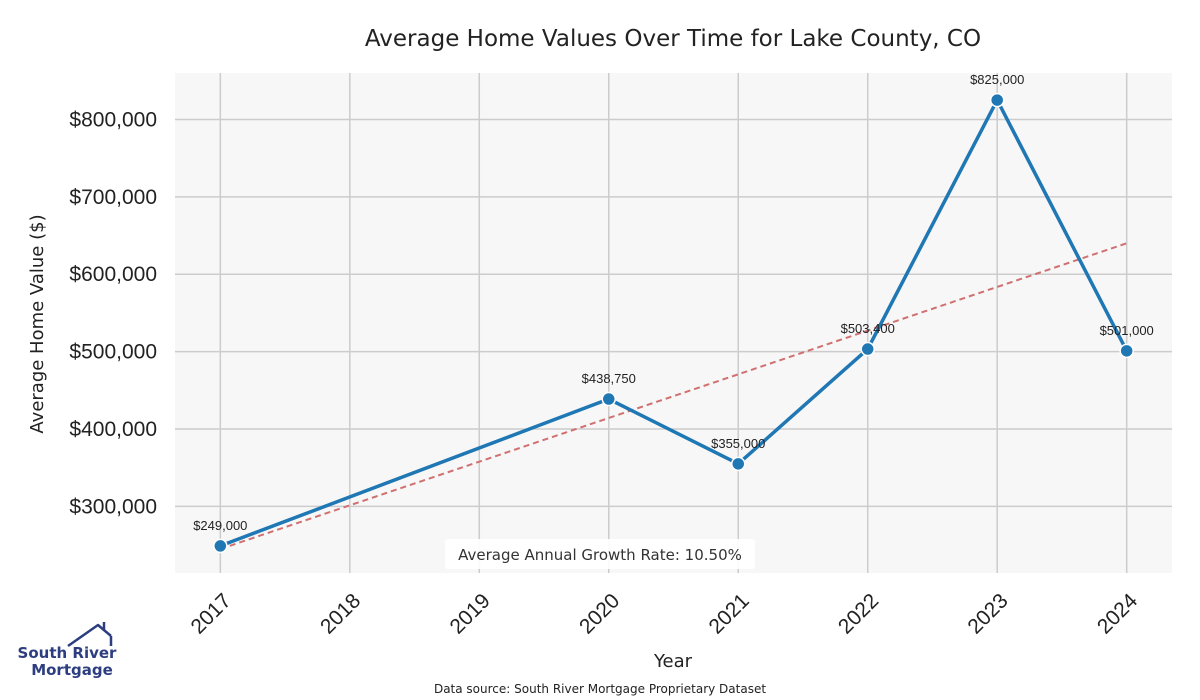  What do you see at coordinates (220, 525) in the screenshot?
I see `data-label: $249,000` at bounding box center [220, 525].